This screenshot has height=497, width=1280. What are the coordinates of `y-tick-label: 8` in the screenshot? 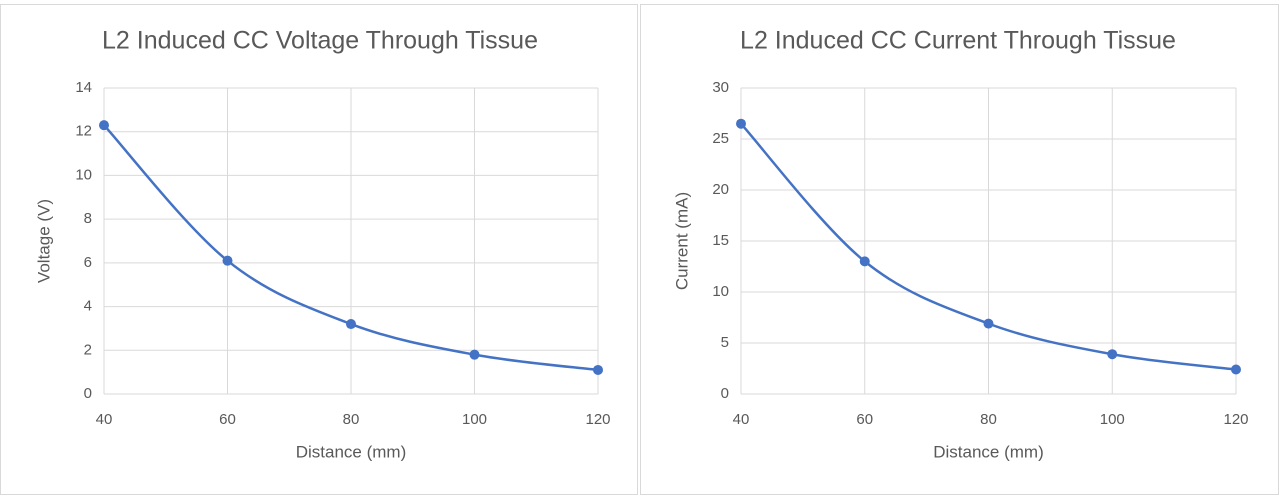 It's located at (88, 218).